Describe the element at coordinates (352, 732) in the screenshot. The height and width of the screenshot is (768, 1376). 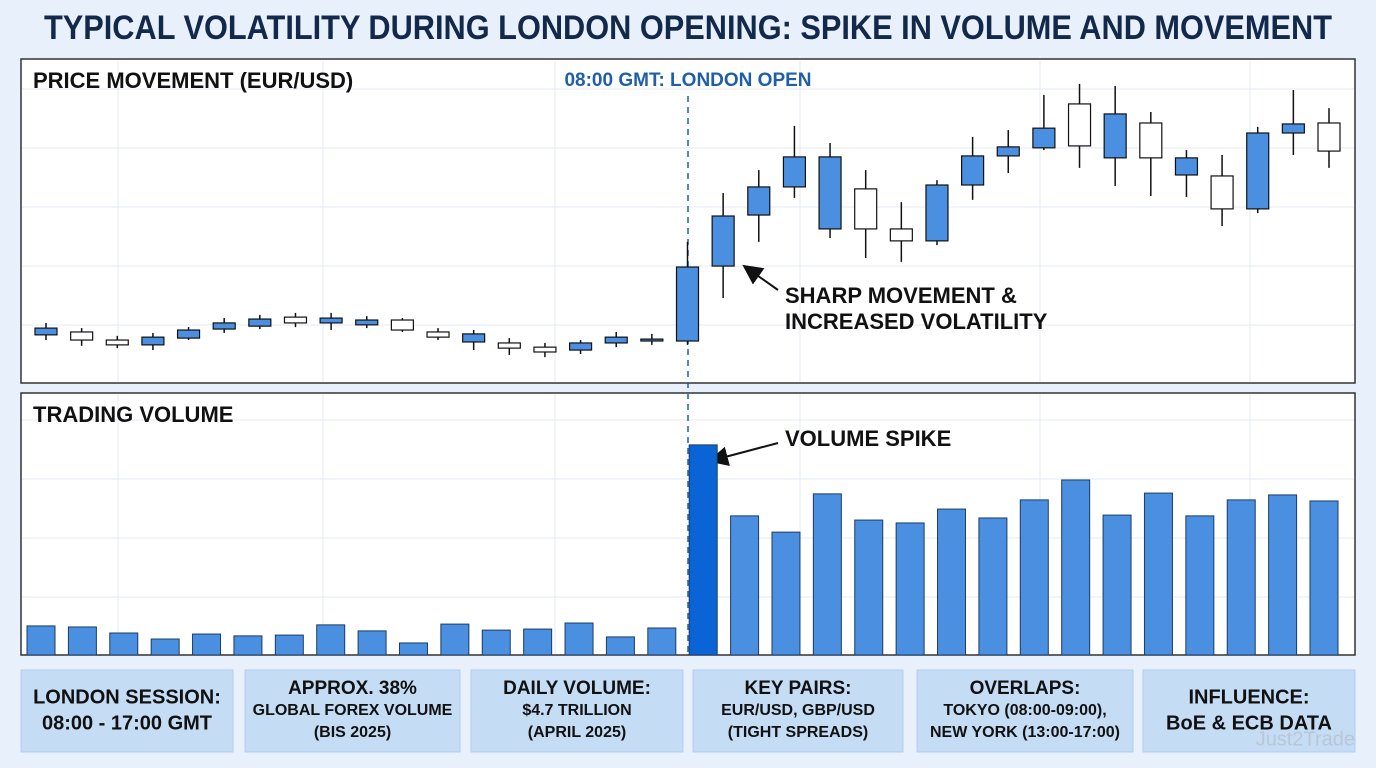
I see `info-text: (BIS 2025)` at that location.